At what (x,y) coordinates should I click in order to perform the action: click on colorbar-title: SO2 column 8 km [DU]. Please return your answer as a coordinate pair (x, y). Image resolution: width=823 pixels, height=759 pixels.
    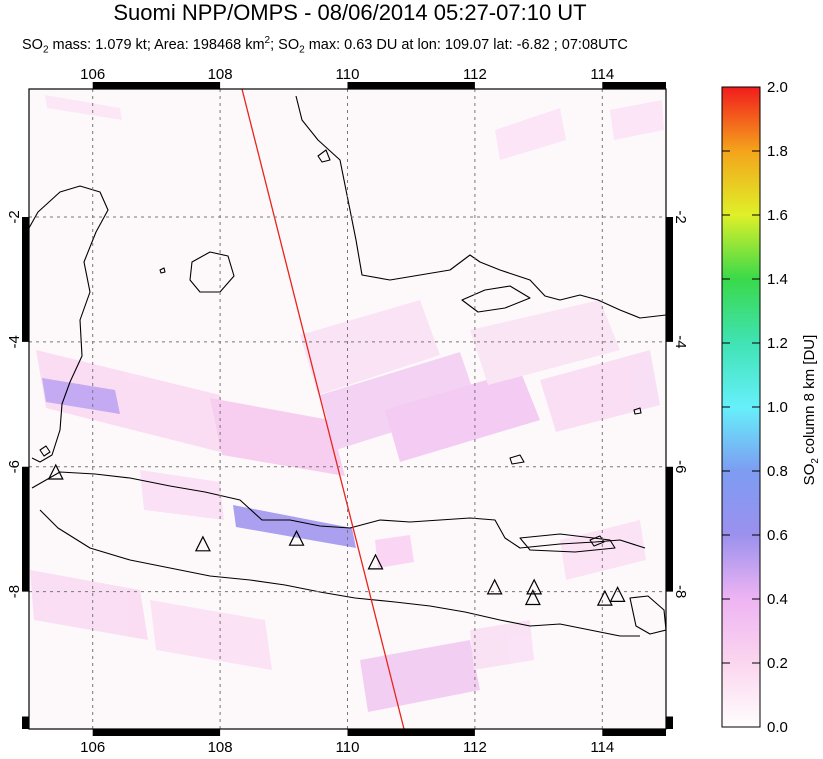
    Looking at the image, I should click on (811, 410).